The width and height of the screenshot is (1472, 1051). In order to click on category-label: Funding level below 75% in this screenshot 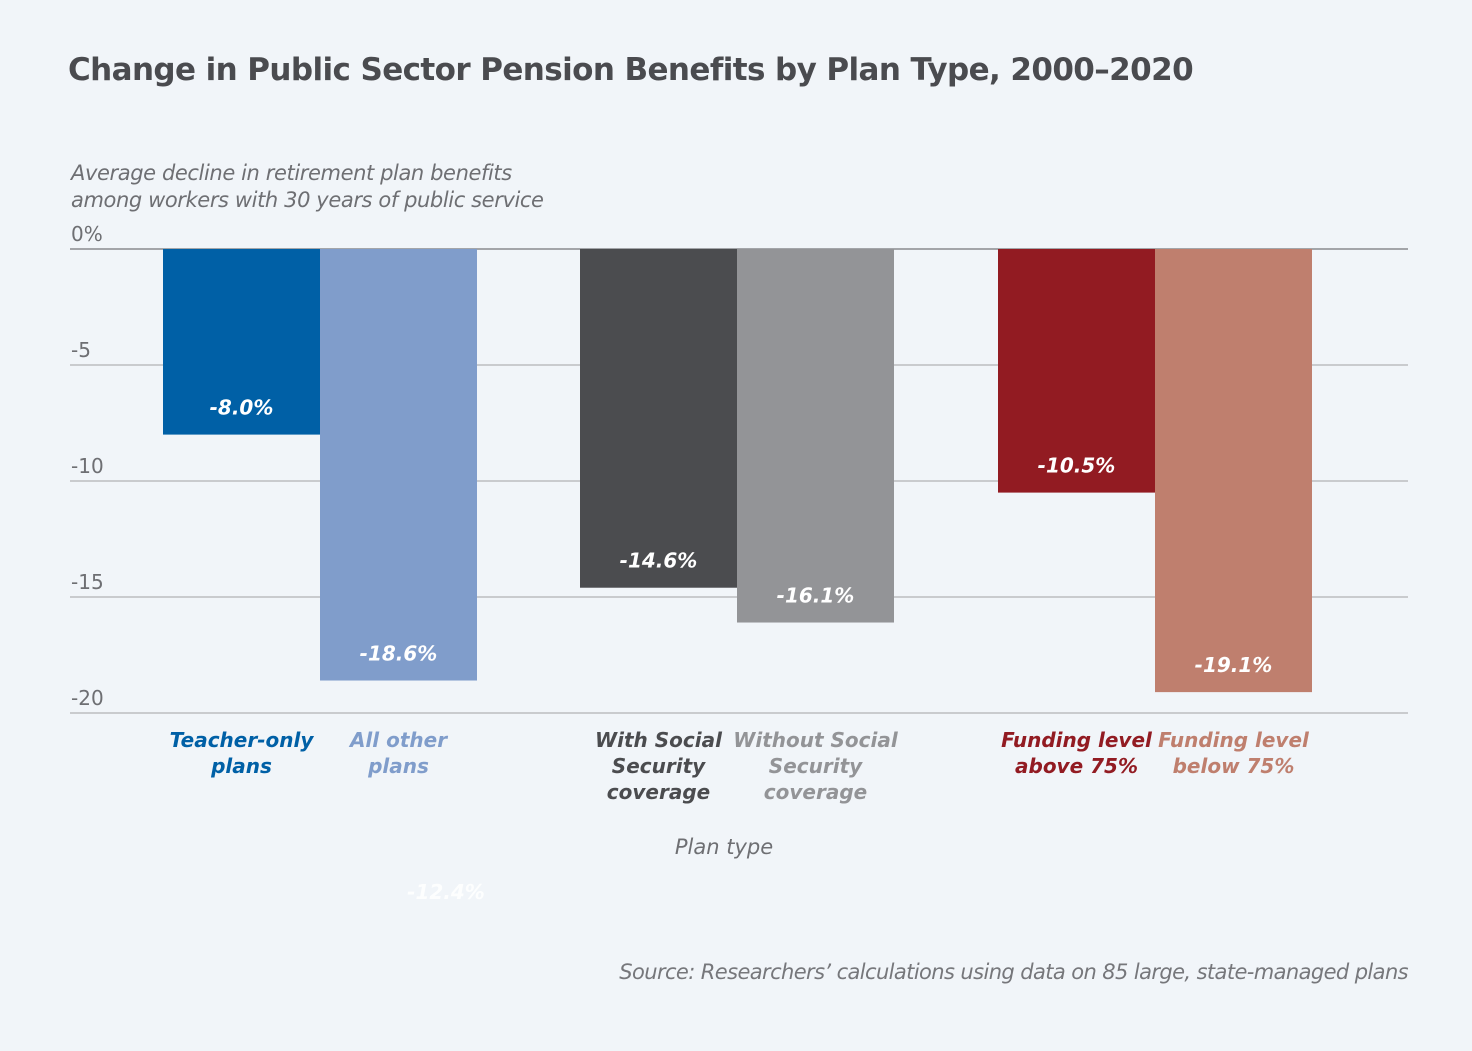, I will do `click(1234, 753)`.